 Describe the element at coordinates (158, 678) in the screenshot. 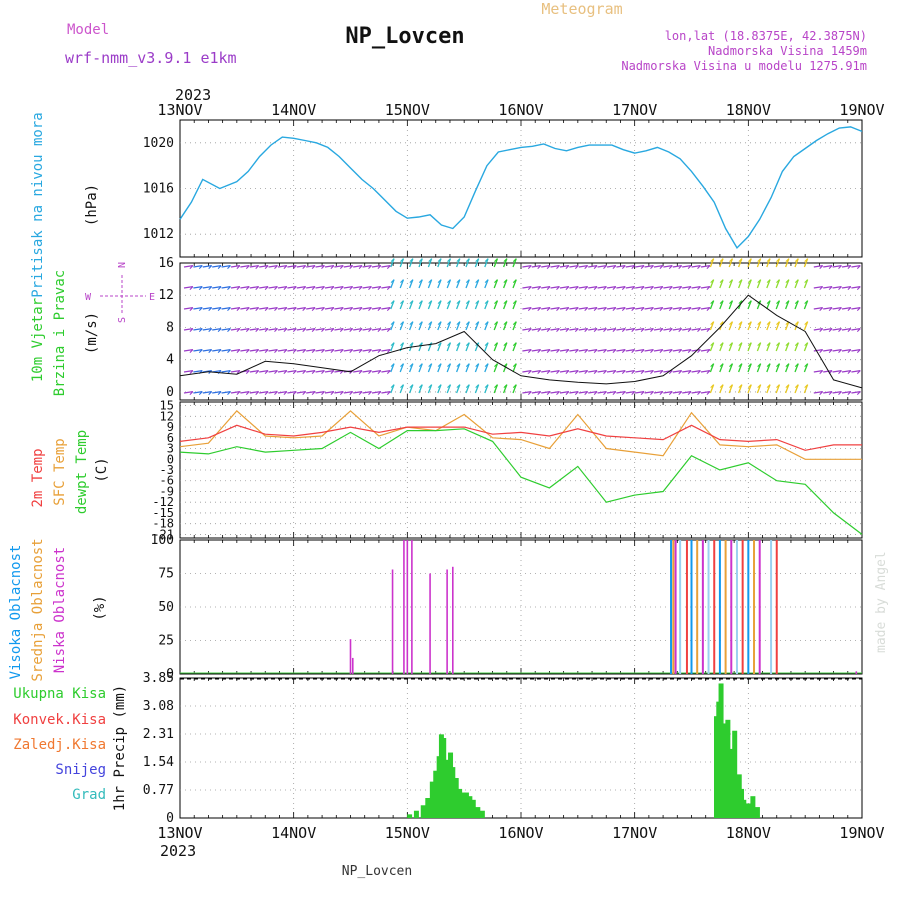

I see `precipitation-ytick-label: 3.85` at that location.